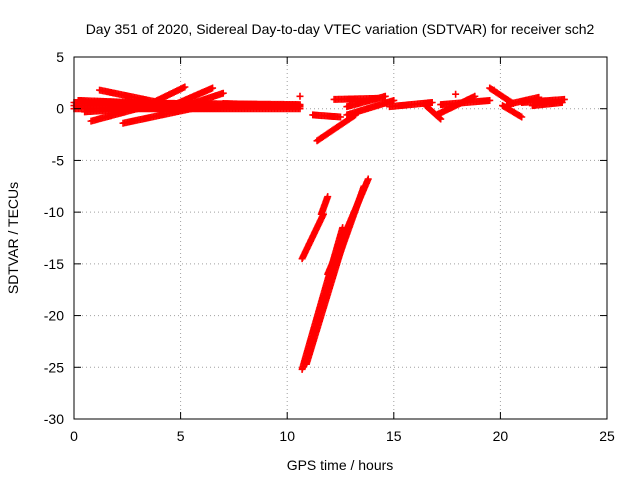 Image resolution: width=640 pixels, height=480 pixels. I want to click on y-tick-label: -20, so click(54, 316).